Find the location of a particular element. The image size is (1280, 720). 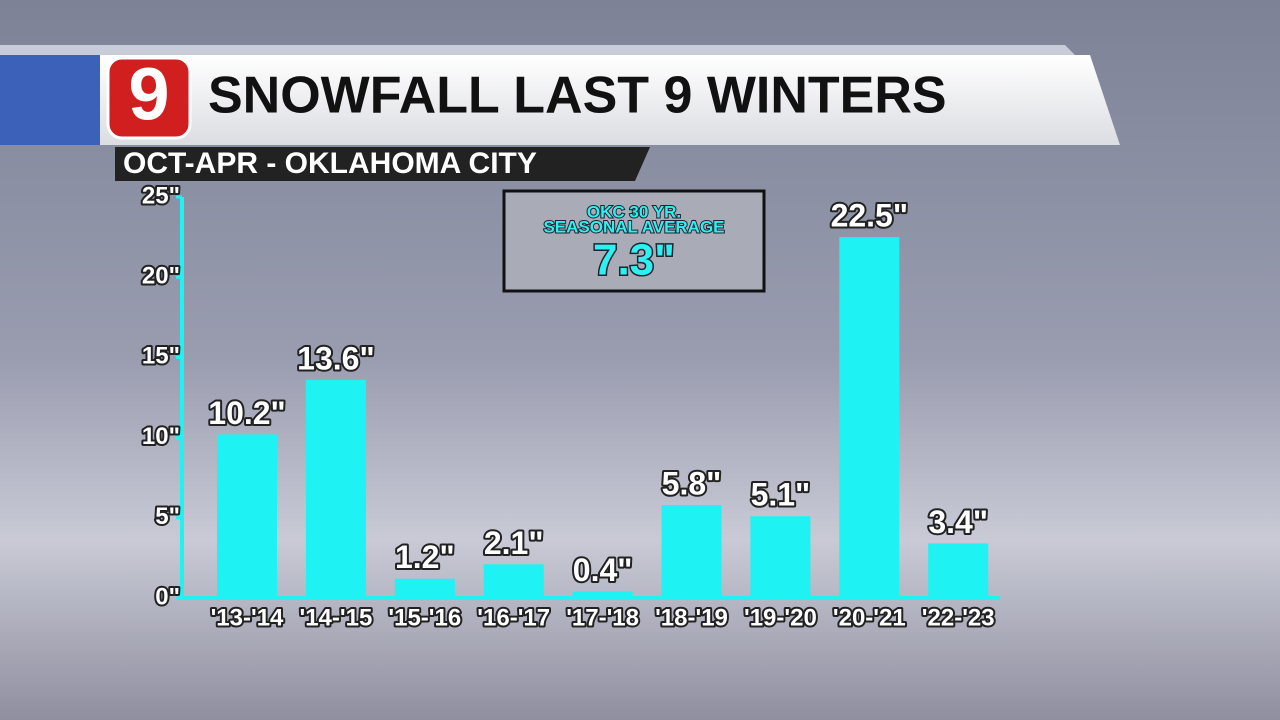

annotation-box is located at coordinates (634, 241).